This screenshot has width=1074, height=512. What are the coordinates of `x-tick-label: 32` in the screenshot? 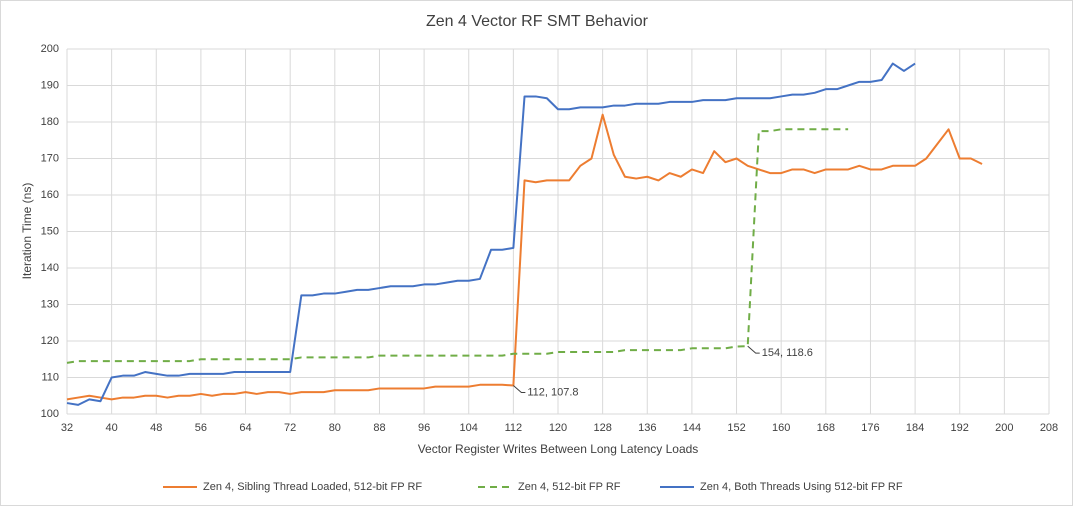 It's located at (67, 428).